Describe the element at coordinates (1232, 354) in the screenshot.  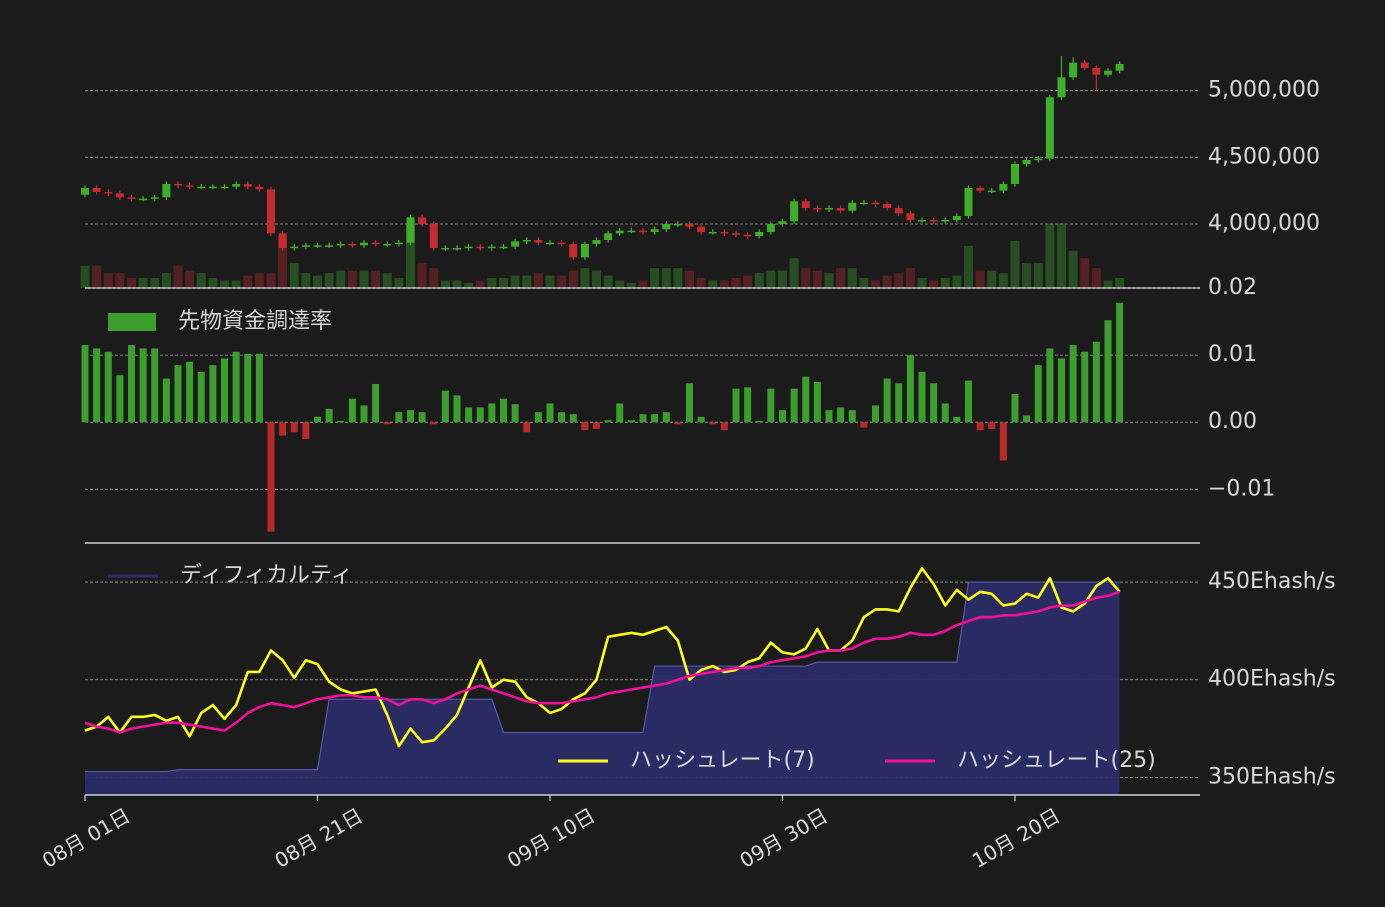
I see `y-tick-label: 0.01` at that location.